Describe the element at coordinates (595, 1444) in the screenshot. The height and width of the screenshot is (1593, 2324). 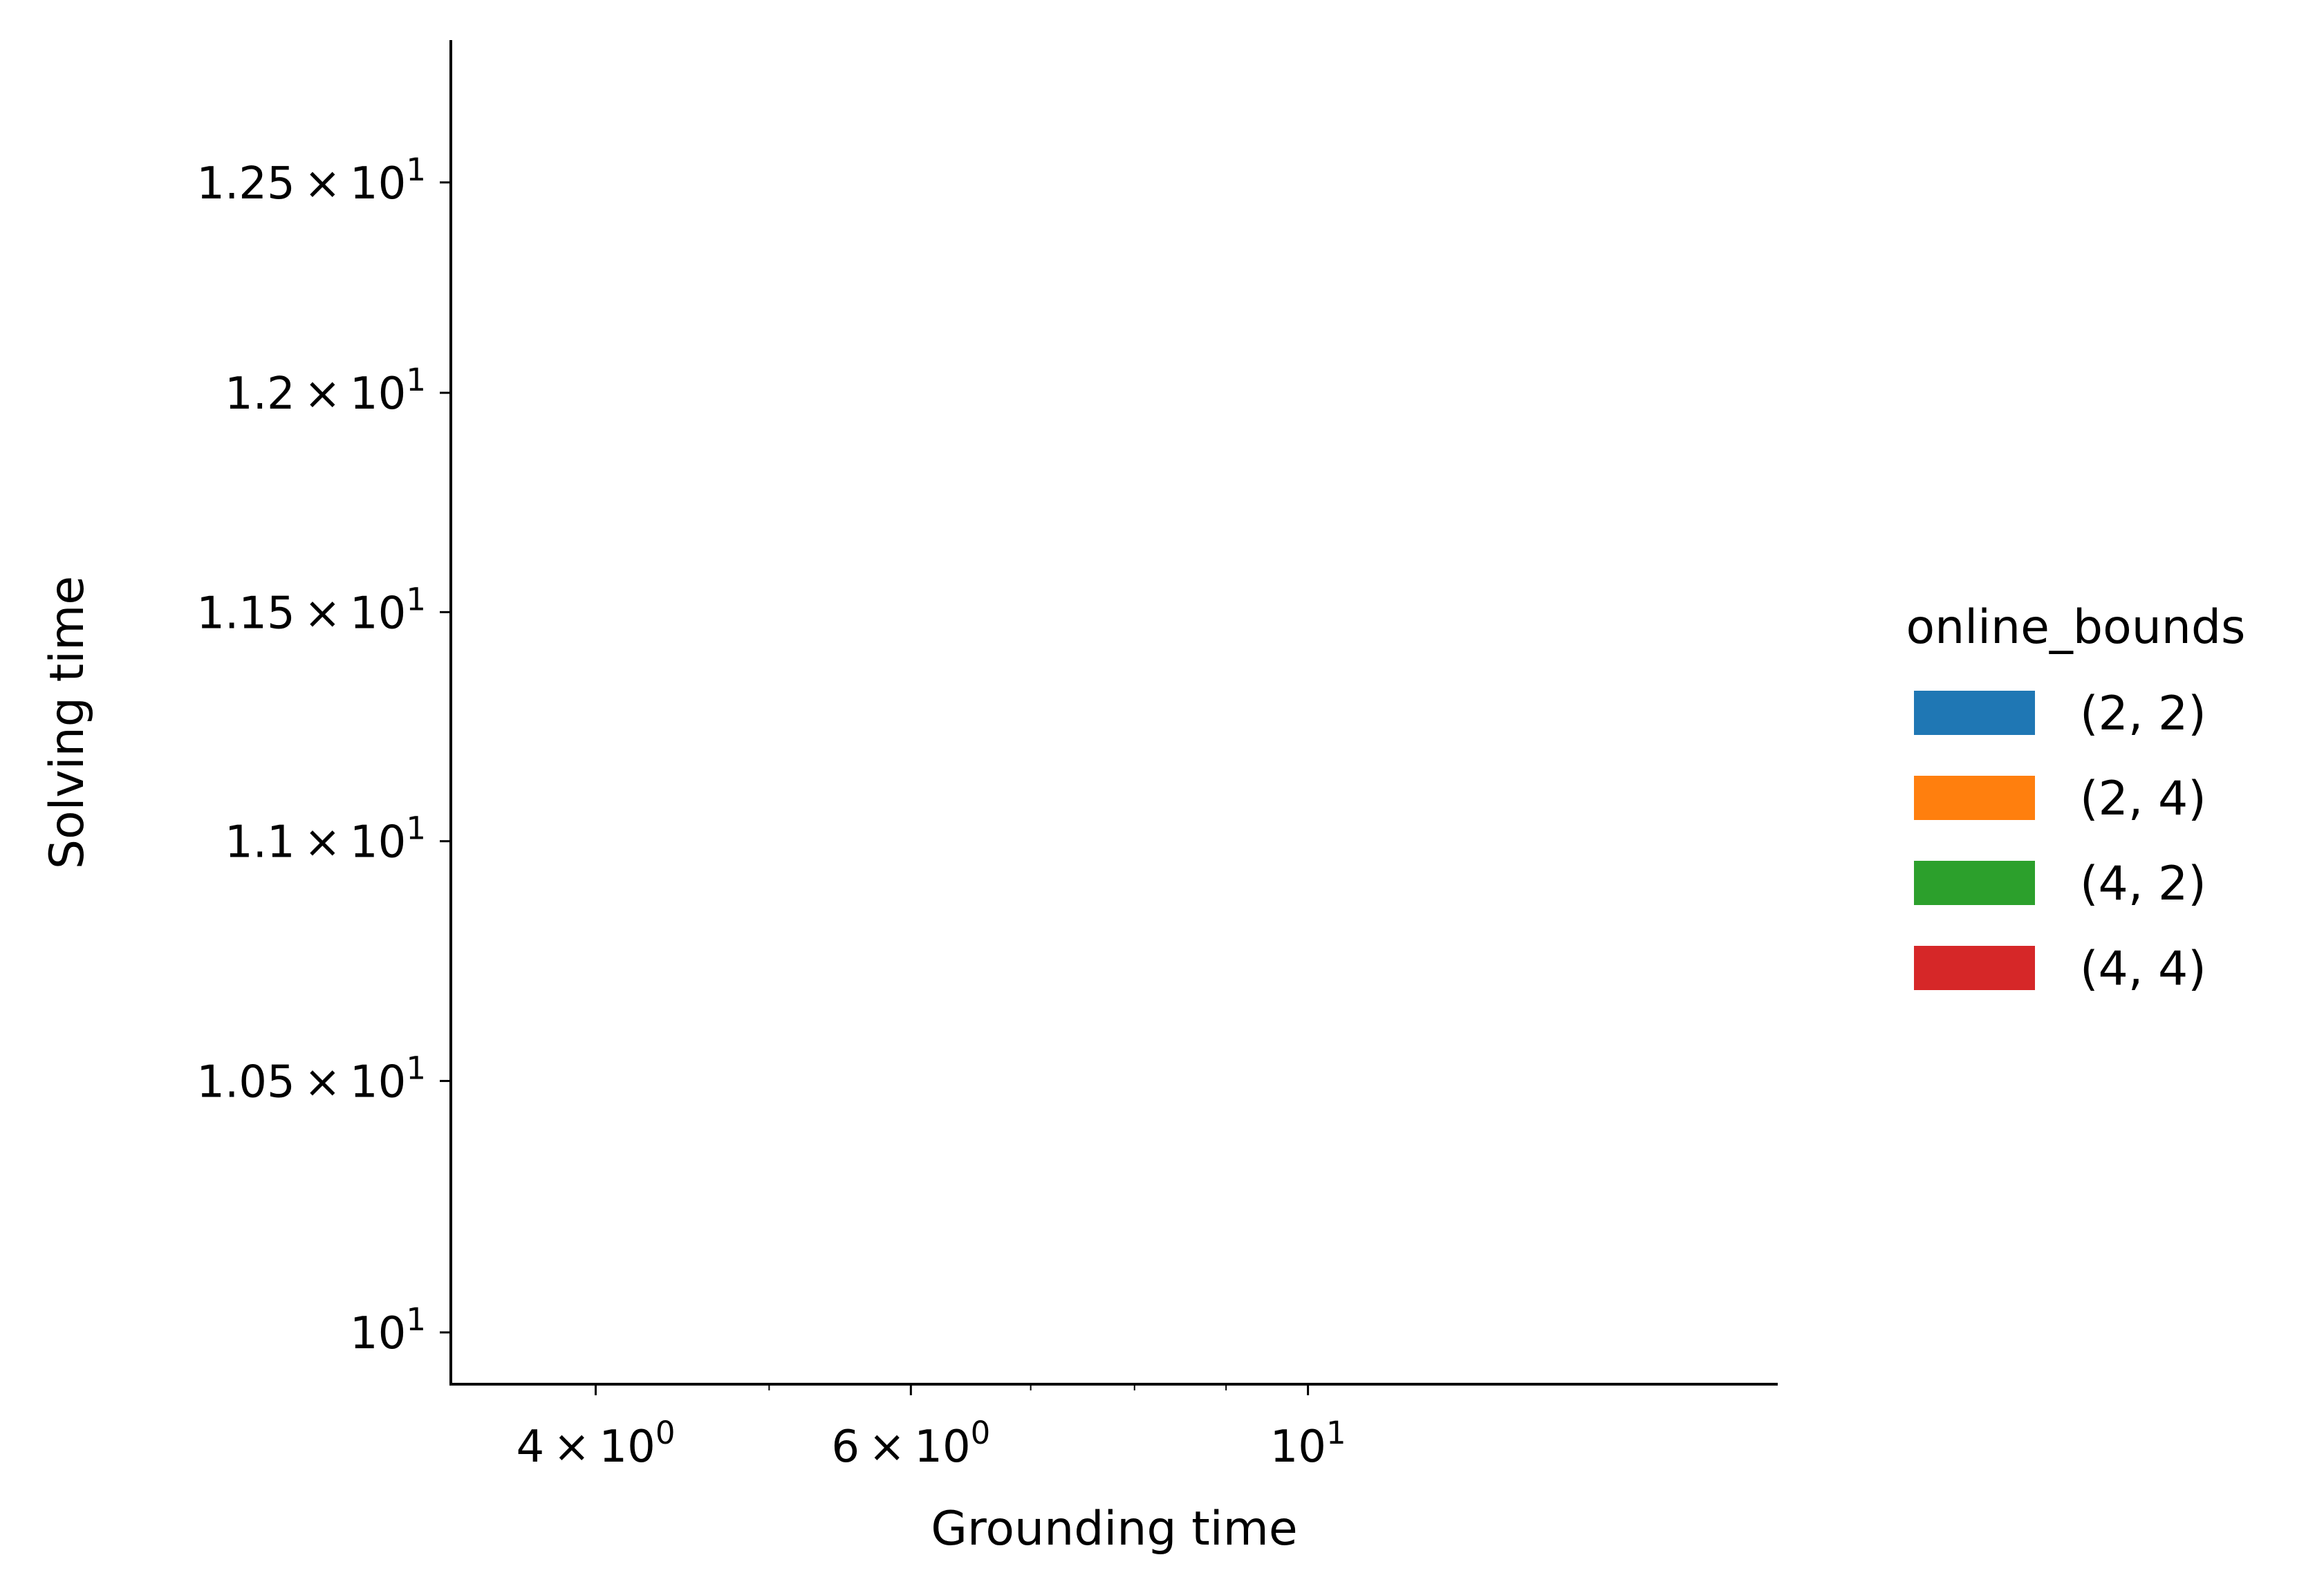
I see `x-tick-label: 4 × 100` at that location.